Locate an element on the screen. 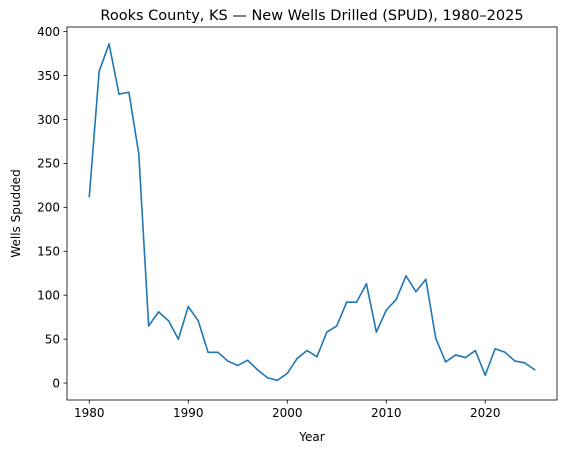 This screenshot has height=455, width=571. y-tick-label: 200 is located at coordinates (48, 208).